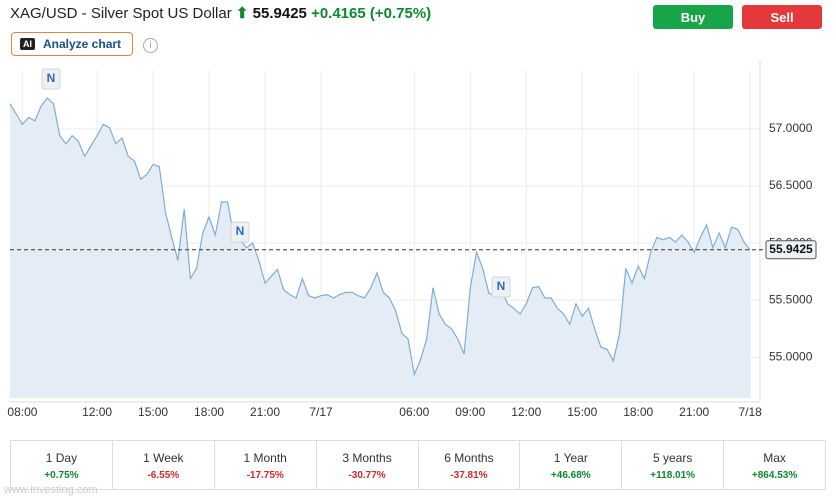 This screenshot has width=836, height=496. Describe the element at coordinates (774, 458) in the screenshot. I see `period-label: Max` at that location.